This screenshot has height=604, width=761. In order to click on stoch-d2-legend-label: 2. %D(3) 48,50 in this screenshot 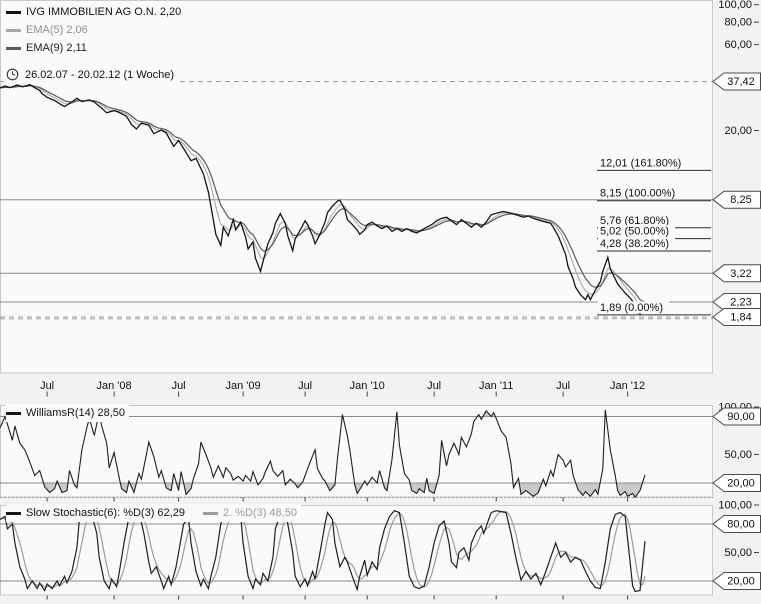, I will do `click(259, 513)`.